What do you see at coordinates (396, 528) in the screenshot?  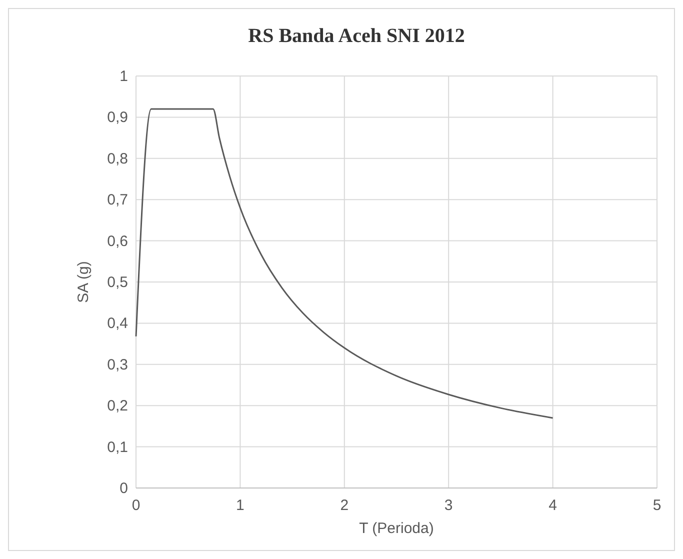 I see `x-axis-title: T (Perioda)` at bounding box center [396, 528].